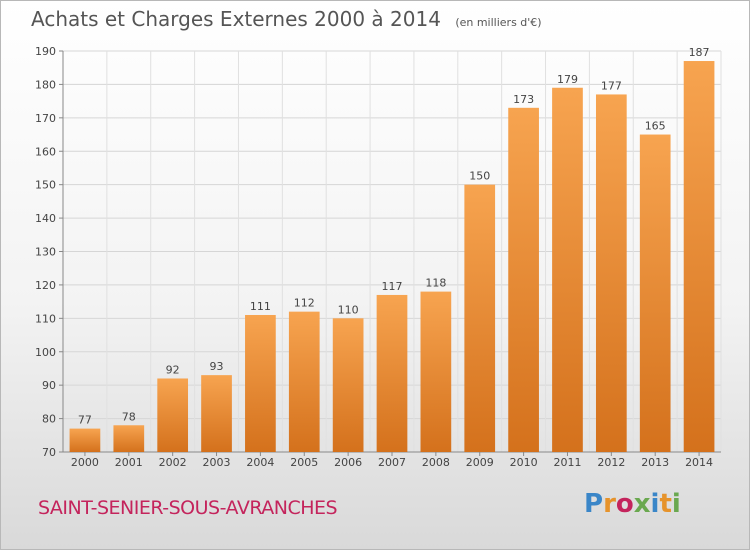  Describe the element at coordinates (567, 79) in the screenshot. I see `bar-value-label: 179` at that location.